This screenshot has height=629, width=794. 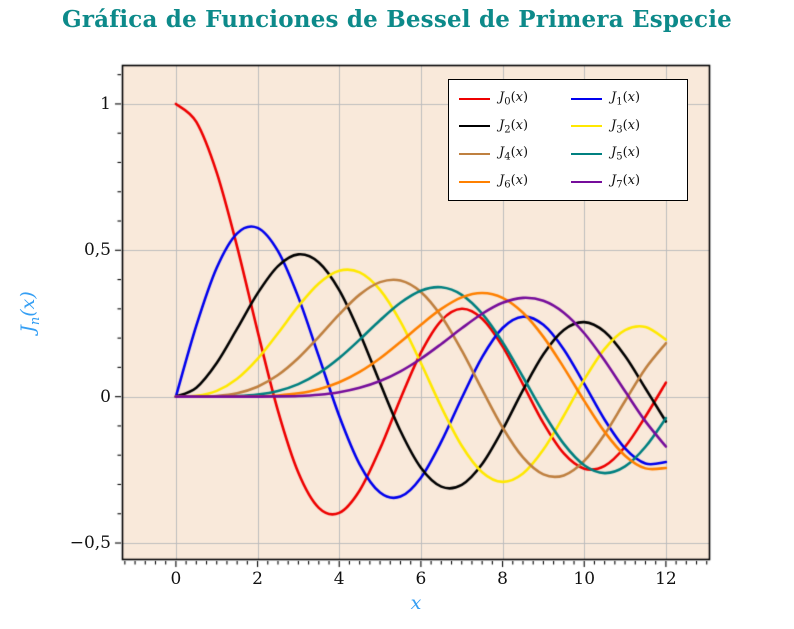 I want to click on y-axis-label-close-paren: ), so click(x=28, y=295).